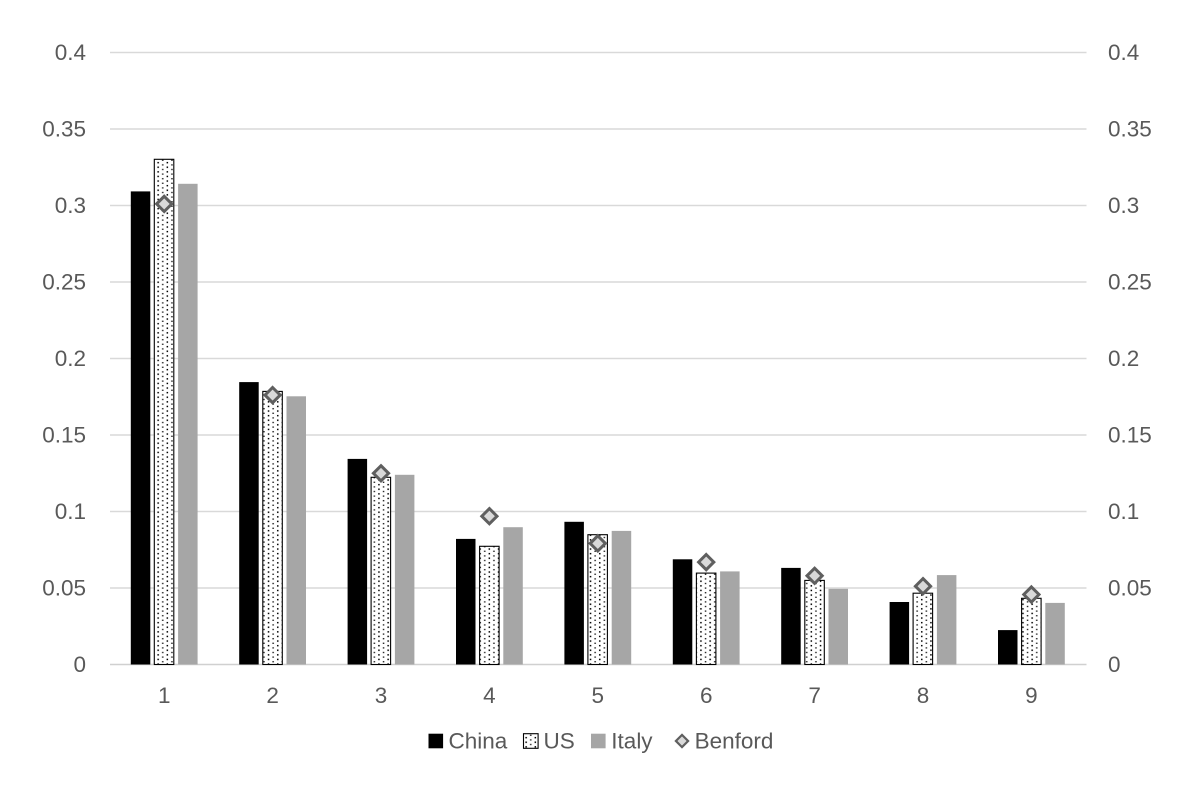  I want to click on svg-text: US, so click(559, 741).